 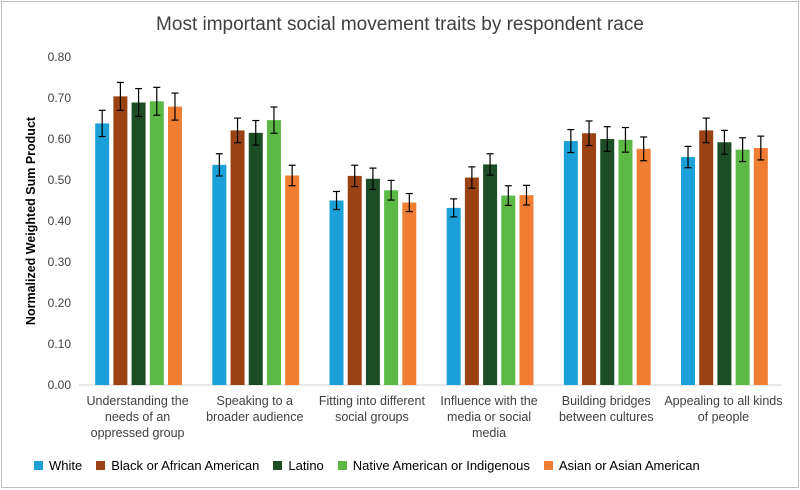 I want to click on y-tick-label: 0.60, so click(x=60, y=139).